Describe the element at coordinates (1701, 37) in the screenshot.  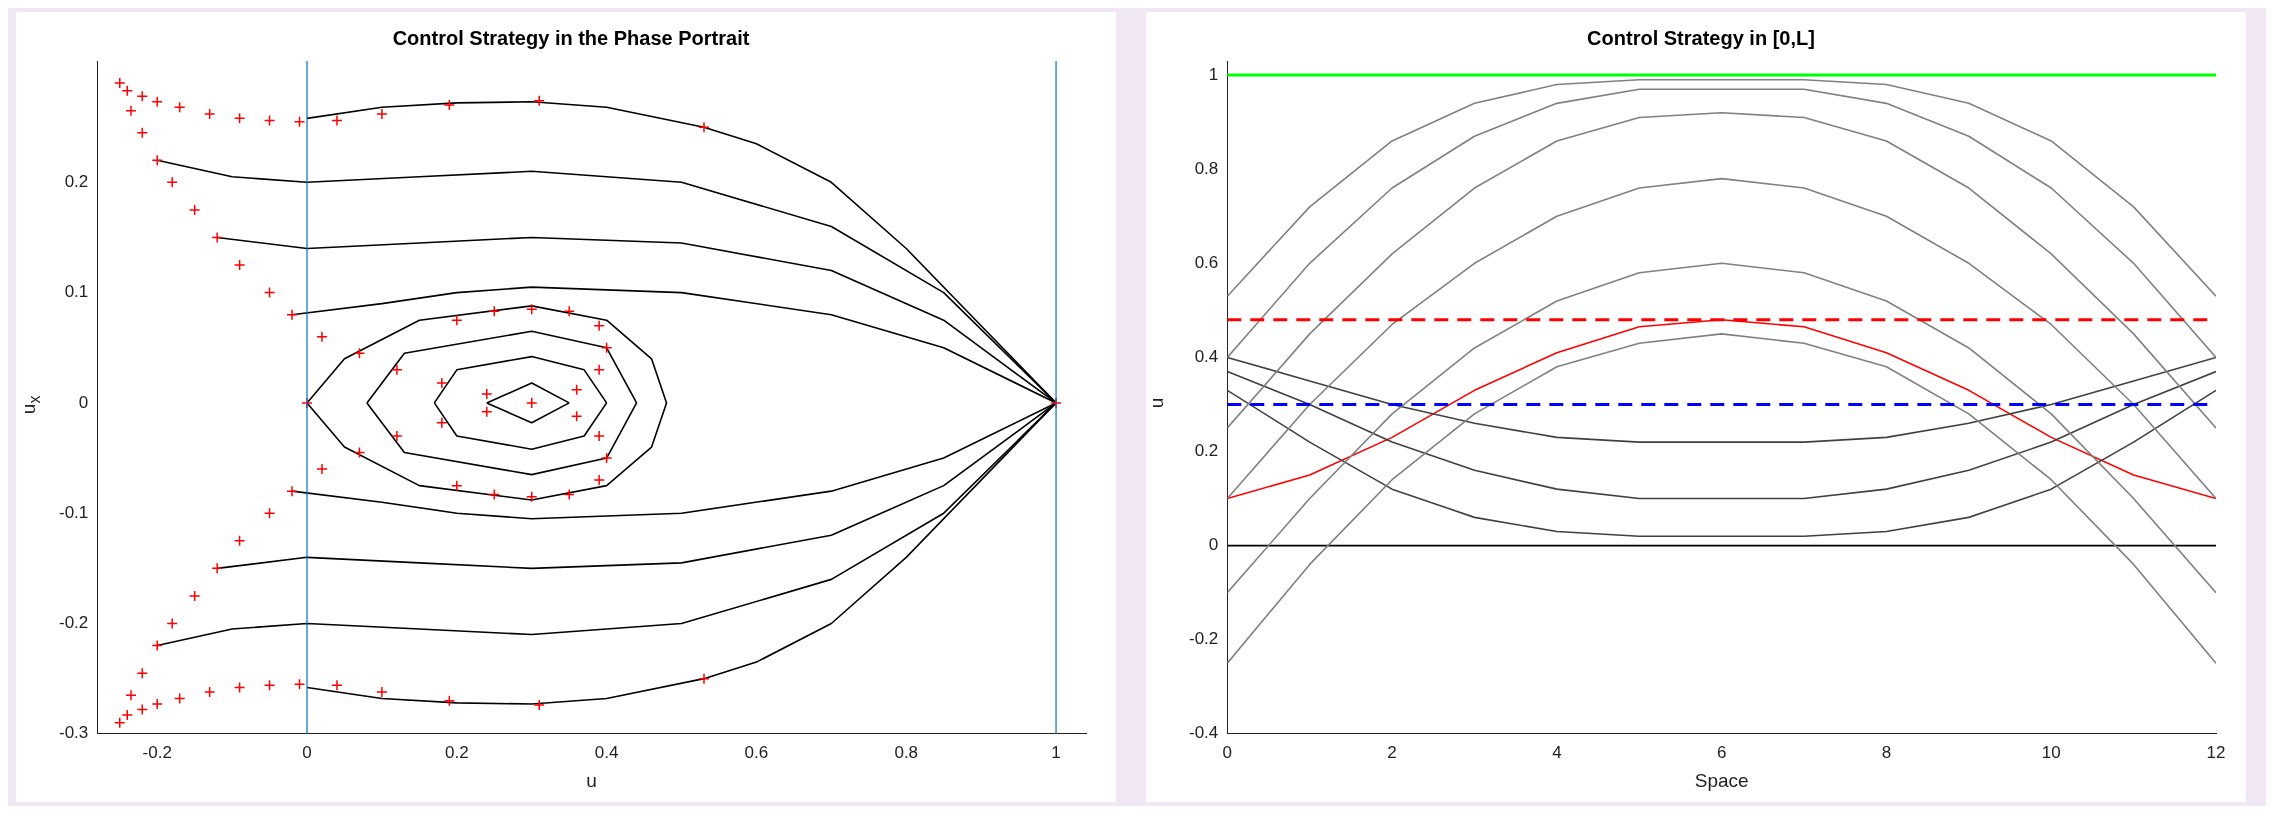
I see `chart-title: Control Strategy in [0,L]` at that location.